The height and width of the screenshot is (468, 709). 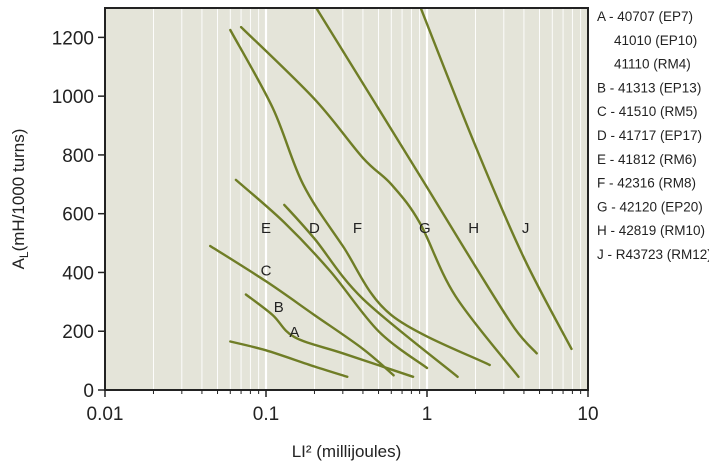 I want to click on curve-label-h: H, so click(x=473, y=228).